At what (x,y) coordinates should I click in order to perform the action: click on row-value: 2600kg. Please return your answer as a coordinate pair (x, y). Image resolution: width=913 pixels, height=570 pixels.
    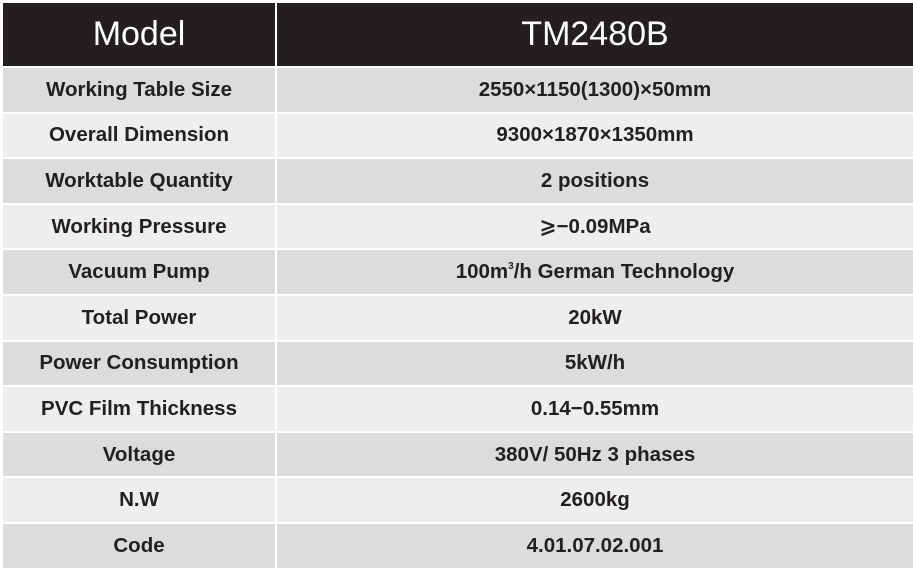
    Looking at the image, I should click on (595, 501).